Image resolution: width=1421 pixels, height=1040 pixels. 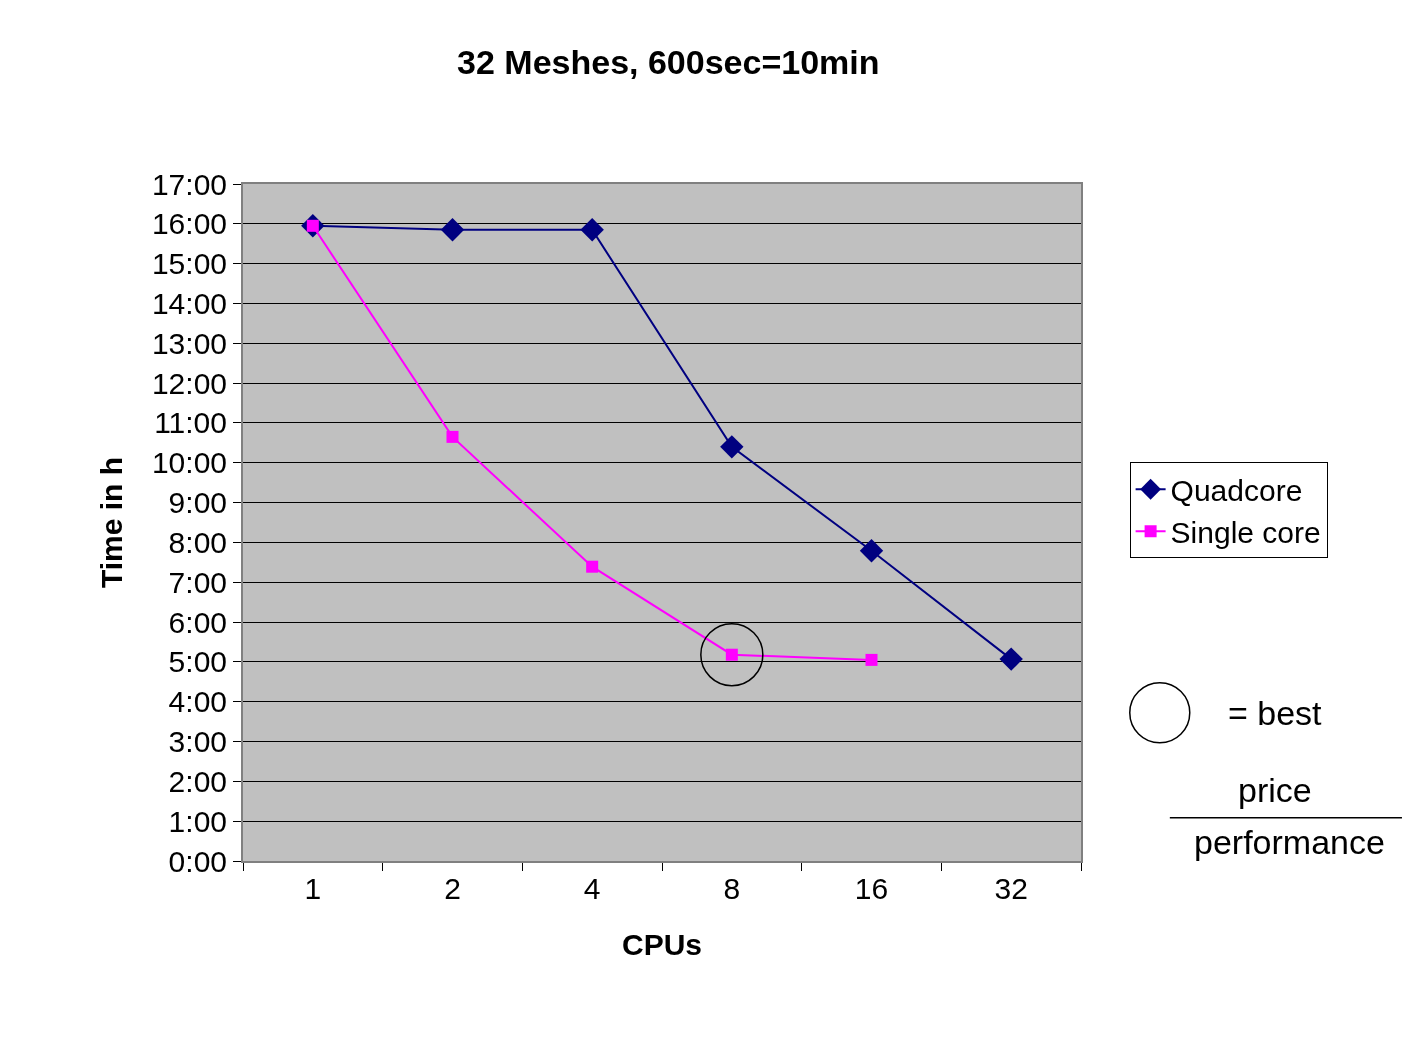 What do you see at coordinates (189, 184) in the screenshot?
I see `y-tick-label: 17:00` at bounding box center [189, 184].